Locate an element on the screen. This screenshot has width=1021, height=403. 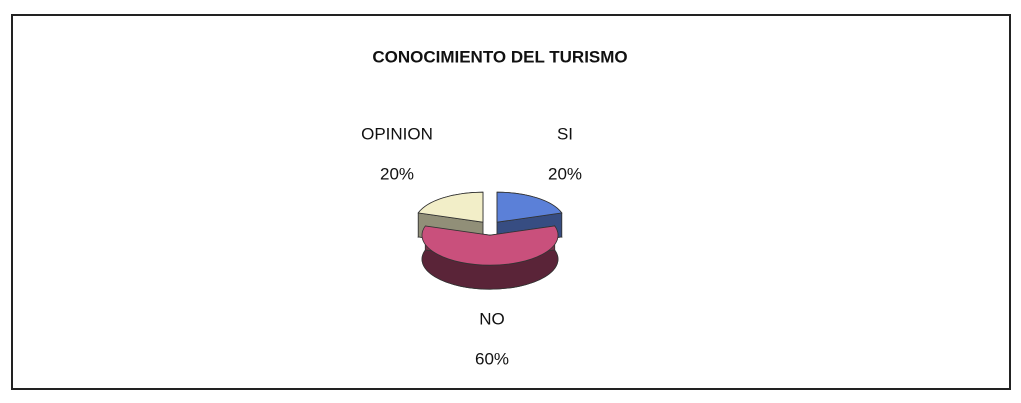
slice-label: NO is located at coordinates (492, 318).